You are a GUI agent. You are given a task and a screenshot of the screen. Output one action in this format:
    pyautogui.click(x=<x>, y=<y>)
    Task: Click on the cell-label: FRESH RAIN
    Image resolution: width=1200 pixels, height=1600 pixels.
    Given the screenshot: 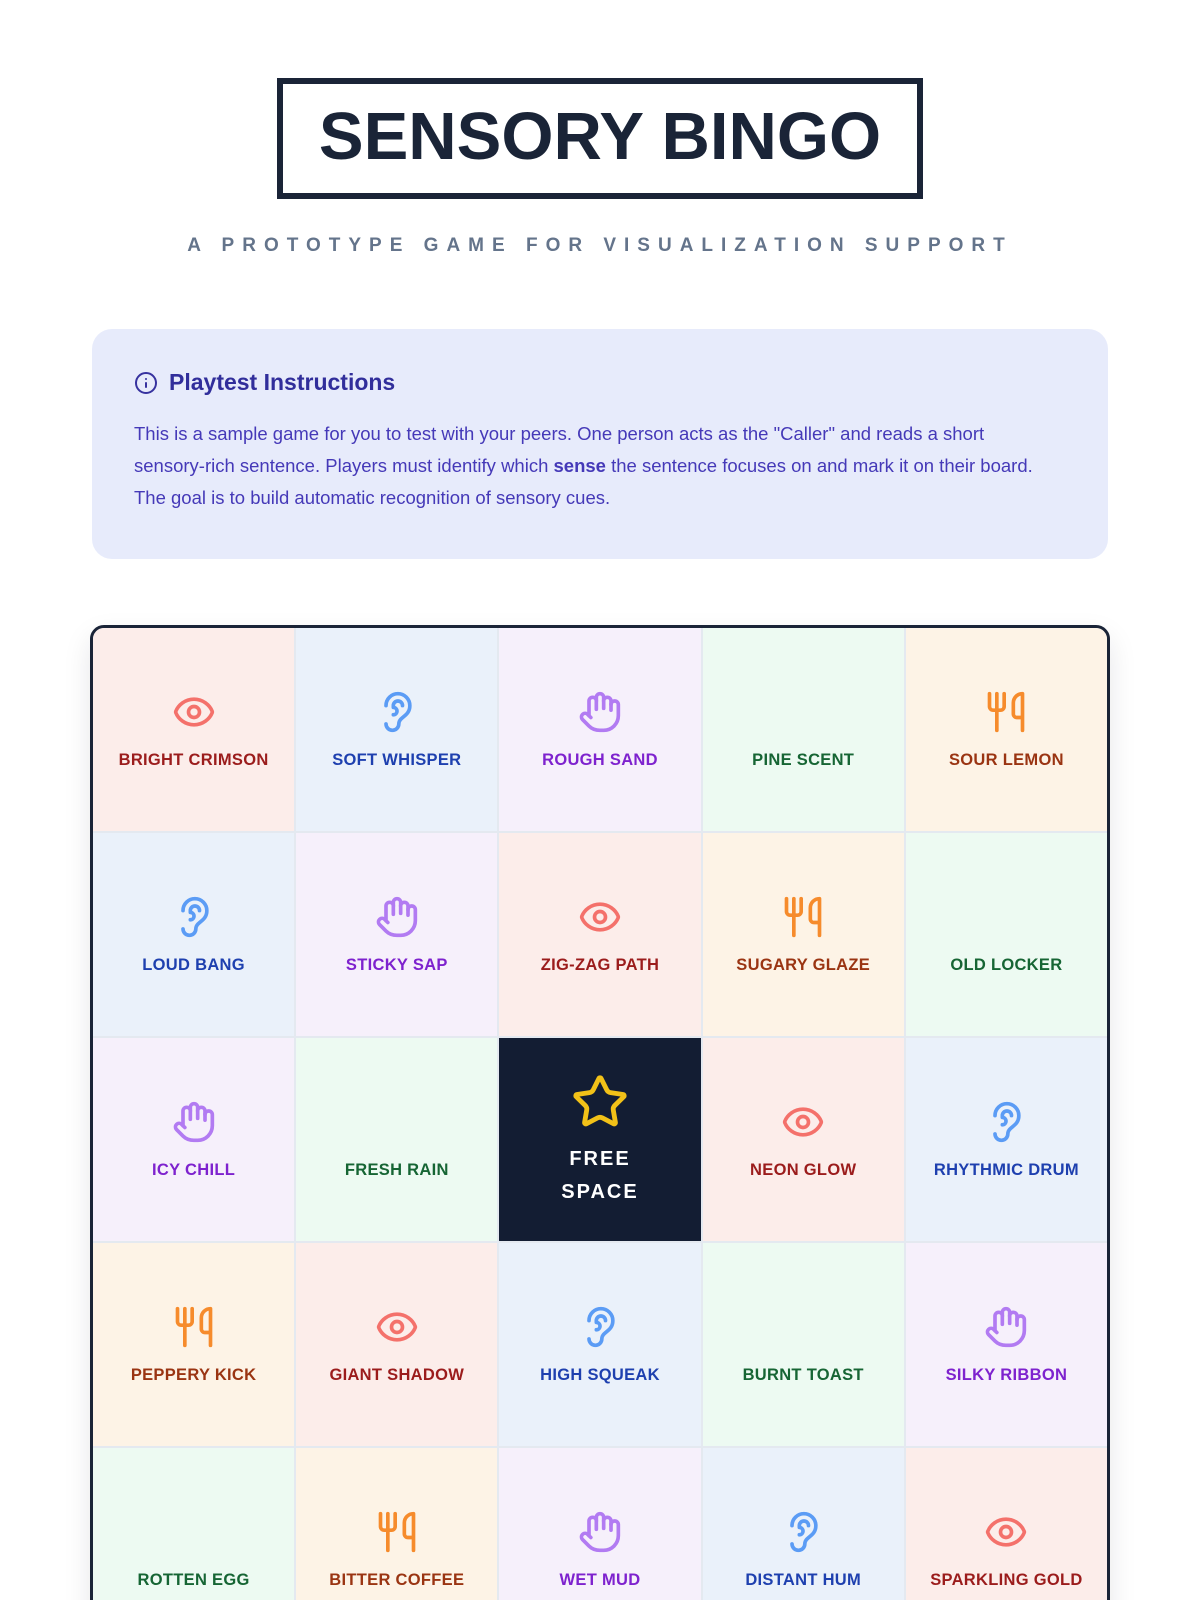 What is the action you would take?
    pyautogui.click(x=396, y=1170)
    